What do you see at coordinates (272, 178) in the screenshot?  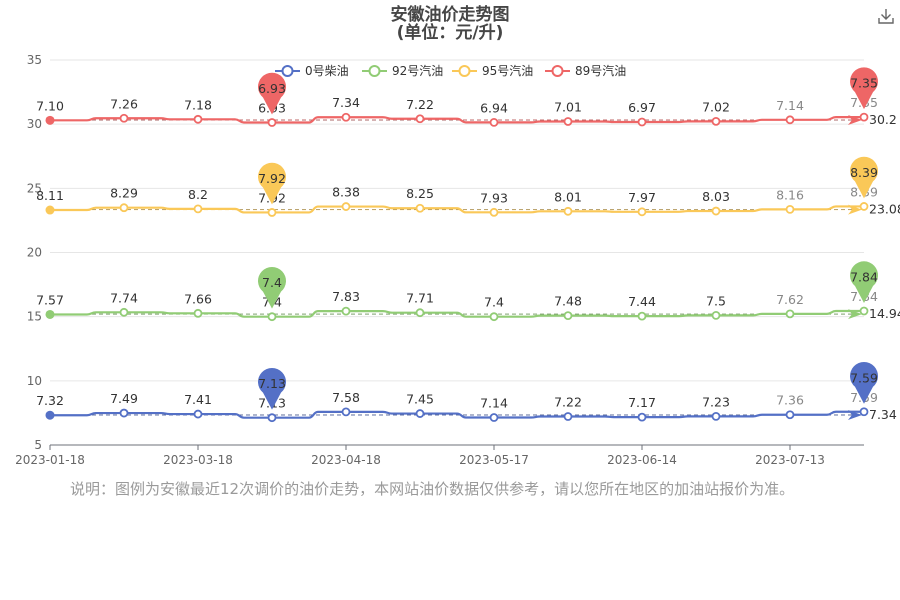 I see `pin-label: 7.92` at bounding box center [272, 178].